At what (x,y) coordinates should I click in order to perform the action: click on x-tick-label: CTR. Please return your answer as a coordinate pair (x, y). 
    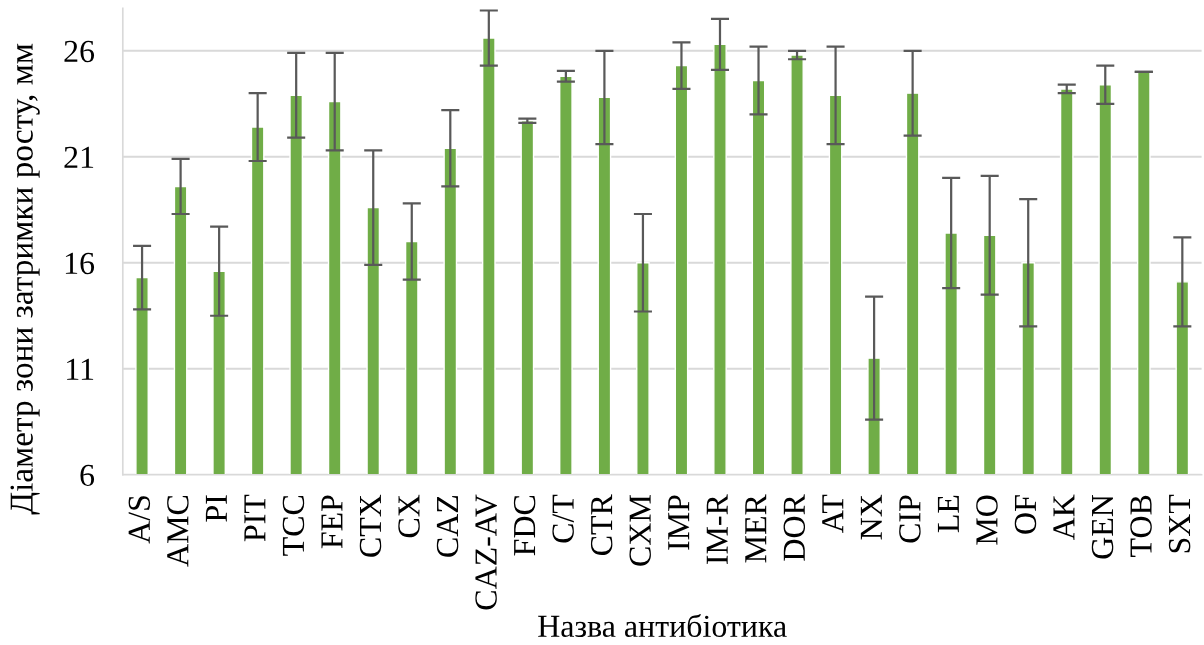
    Looking at the image, I should click on (601, 524).